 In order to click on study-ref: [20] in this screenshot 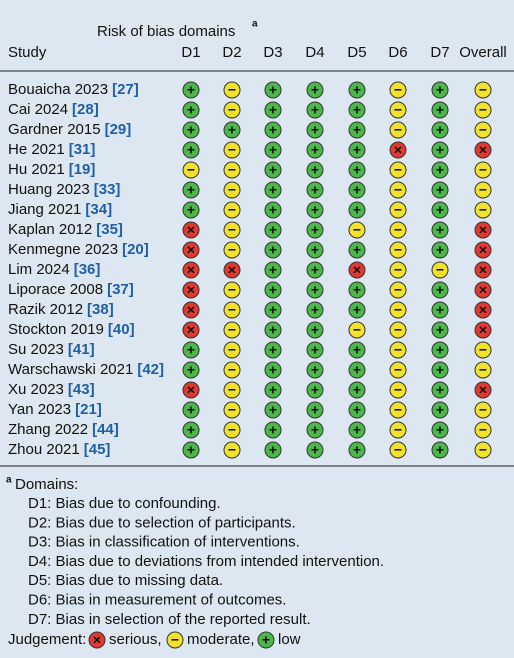, I will do `click(135, 249)`.